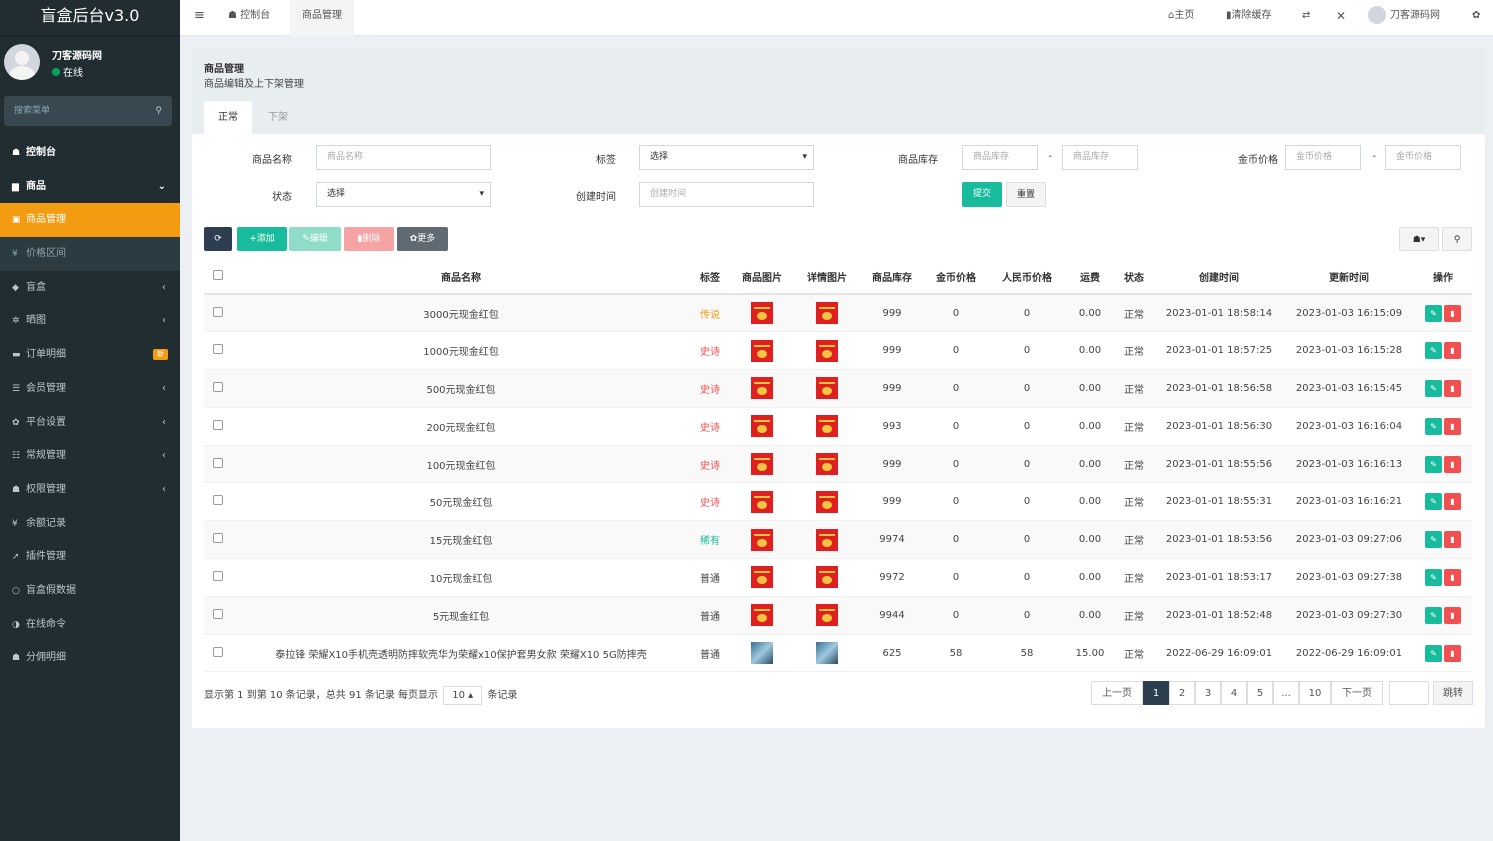  What do you see at coordinates (1357, 693) in the screenshot?
I see `next-page-button: 下一页` at bounding box center [1357, 693].